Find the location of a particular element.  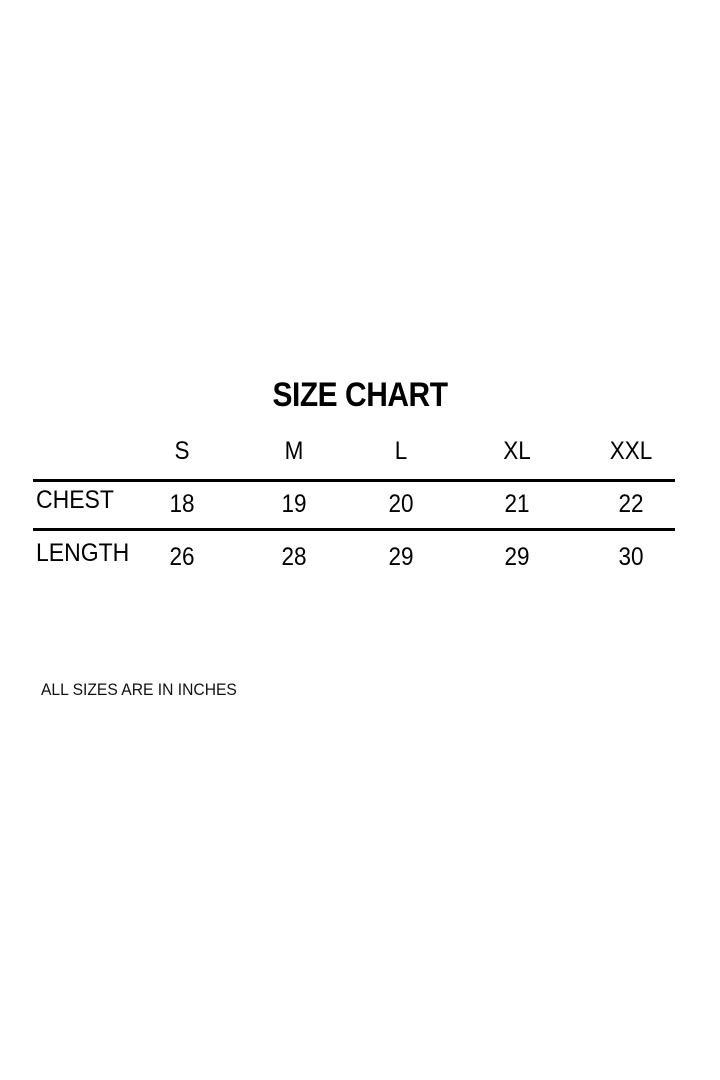

cell-chest-xxl: 22 is located at coordinates (631, 504).